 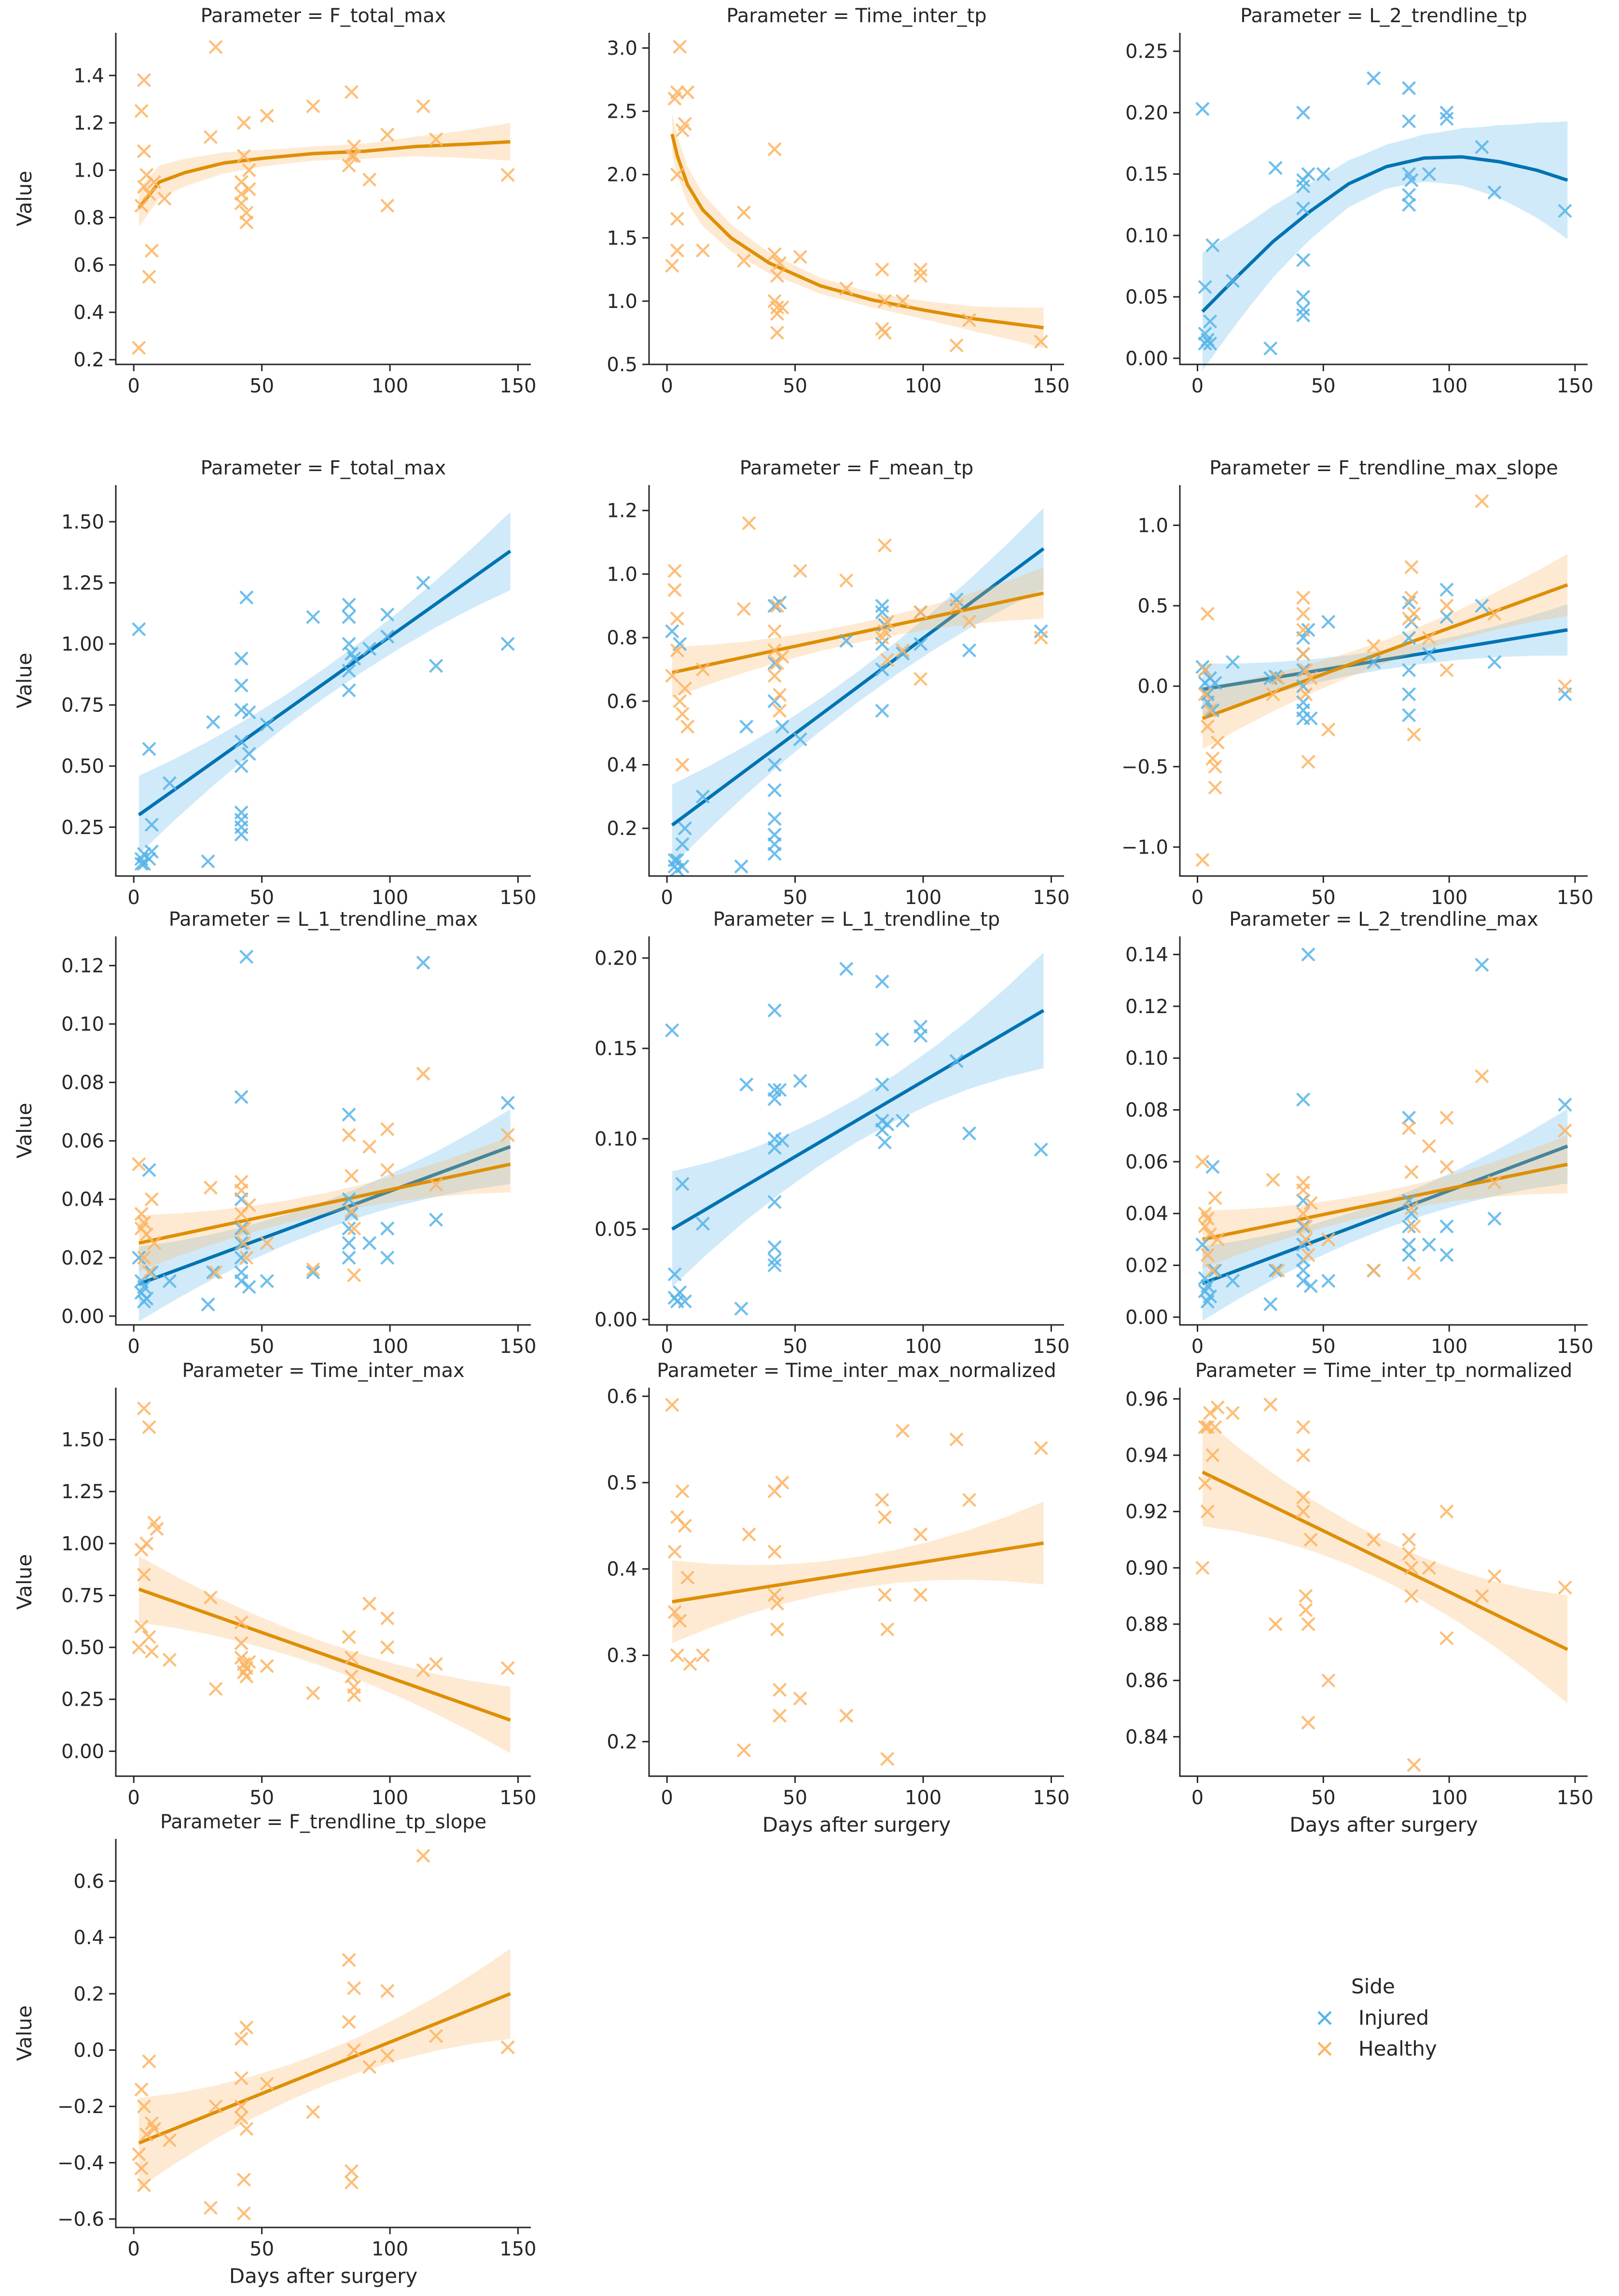 I want to click on legend-marker-healthy, so click(x=1324, y=2049).